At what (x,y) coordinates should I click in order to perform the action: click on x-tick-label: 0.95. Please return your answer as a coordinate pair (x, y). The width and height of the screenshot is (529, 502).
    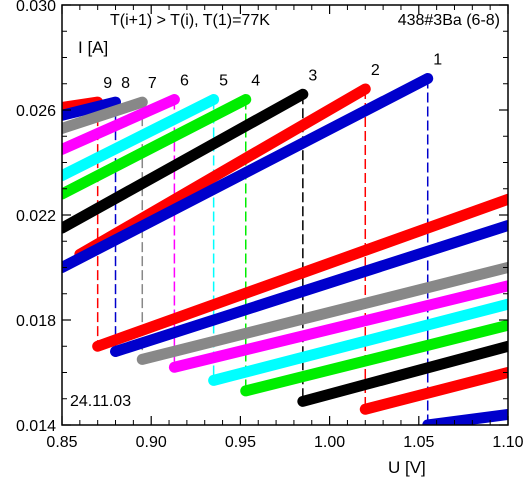
    Looking at the image, I should click on (240, 442).